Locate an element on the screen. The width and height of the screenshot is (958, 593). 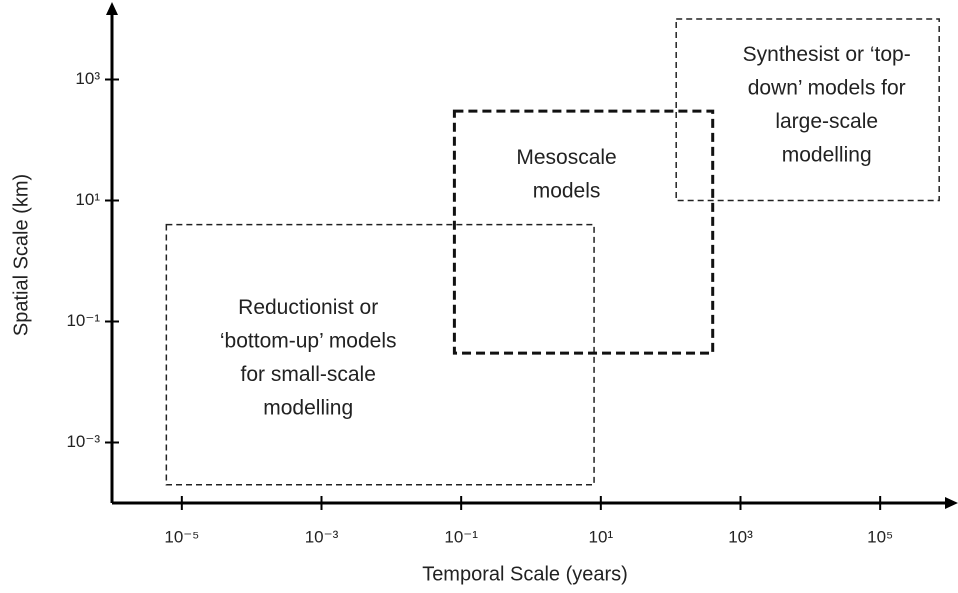
x-axis-arrow is located at coordinates (951, 503).